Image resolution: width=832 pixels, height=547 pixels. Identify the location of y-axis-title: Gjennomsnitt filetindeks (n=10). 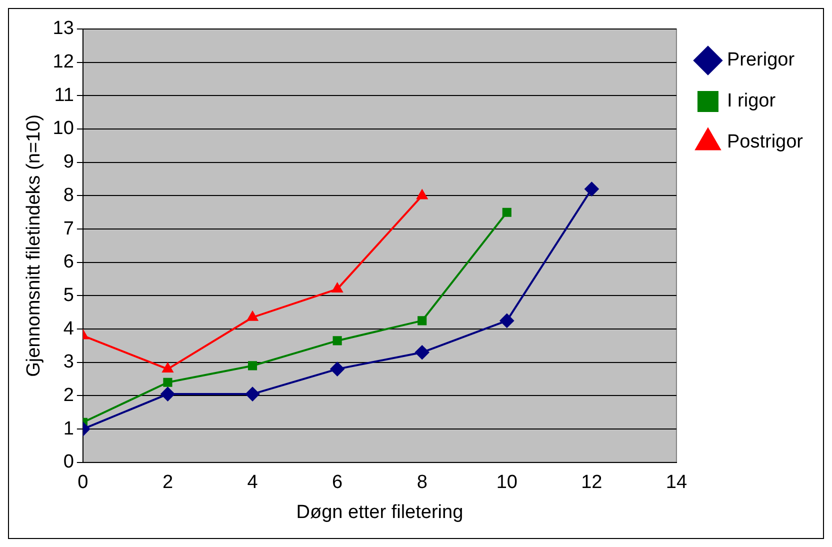
(34, 245).